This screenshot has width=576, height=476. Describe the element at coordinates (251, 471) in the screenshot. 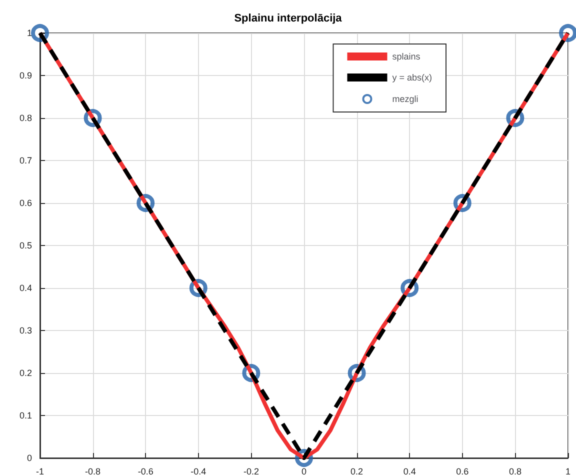

I see `x-tick-label: -0.2` at that location.